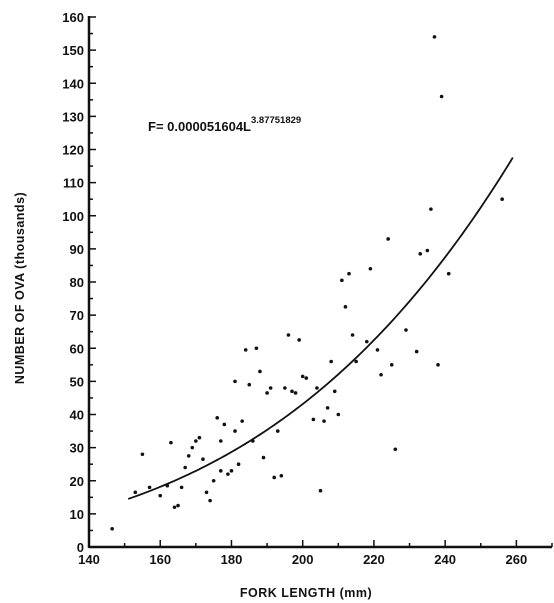 The image size is (554, 603). Describe the element at coordinates (73, 150) in the screenshot. I see `y-tick-label: 120` at that location.